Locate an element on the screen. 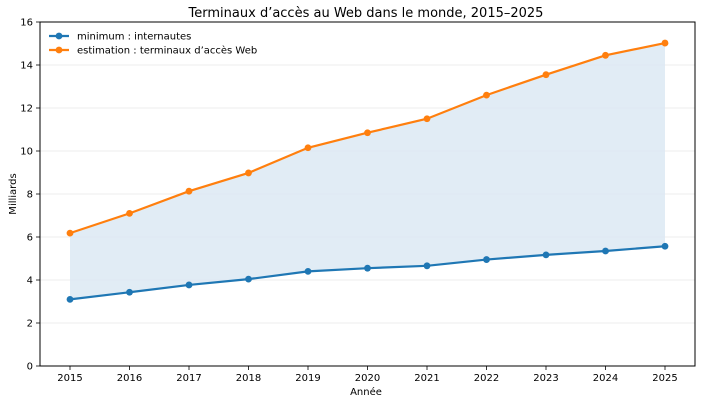 The image size is (702, 403). y-tick-label: 8 is located at coordinates (30, 195).